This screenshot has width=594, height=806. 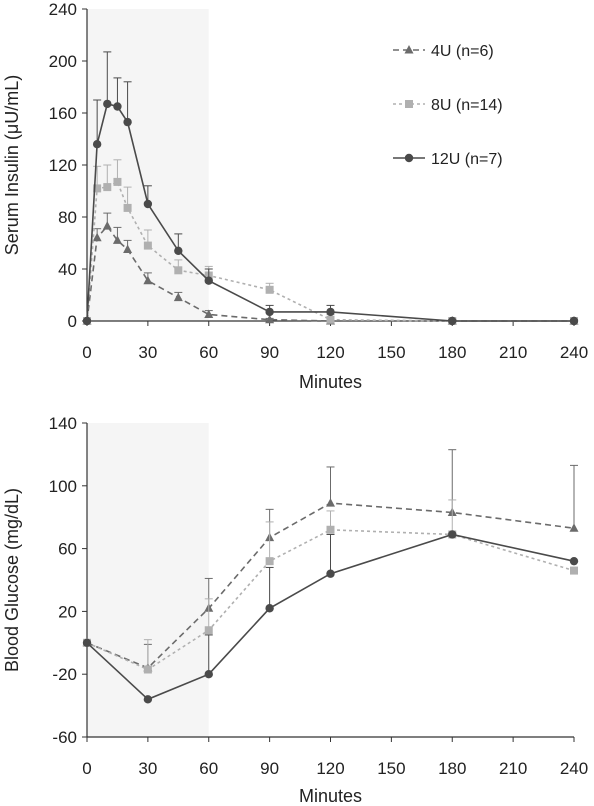 What do you see at coordinates (64, 674) in the screenshot?
I see `y-tick-label: -20` at bounding box center [64, 674].